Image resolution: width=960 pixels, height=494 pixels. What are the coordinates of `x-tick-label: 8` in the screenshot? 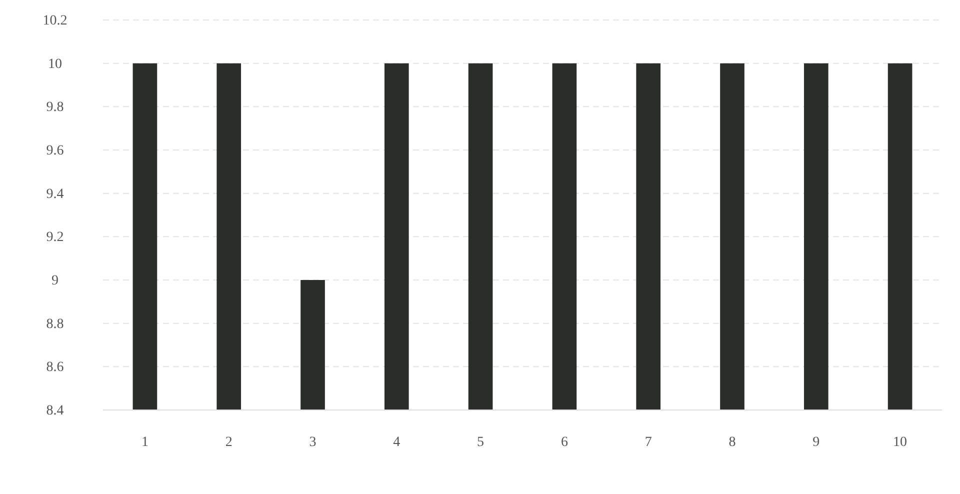 It's located at (732, 442).